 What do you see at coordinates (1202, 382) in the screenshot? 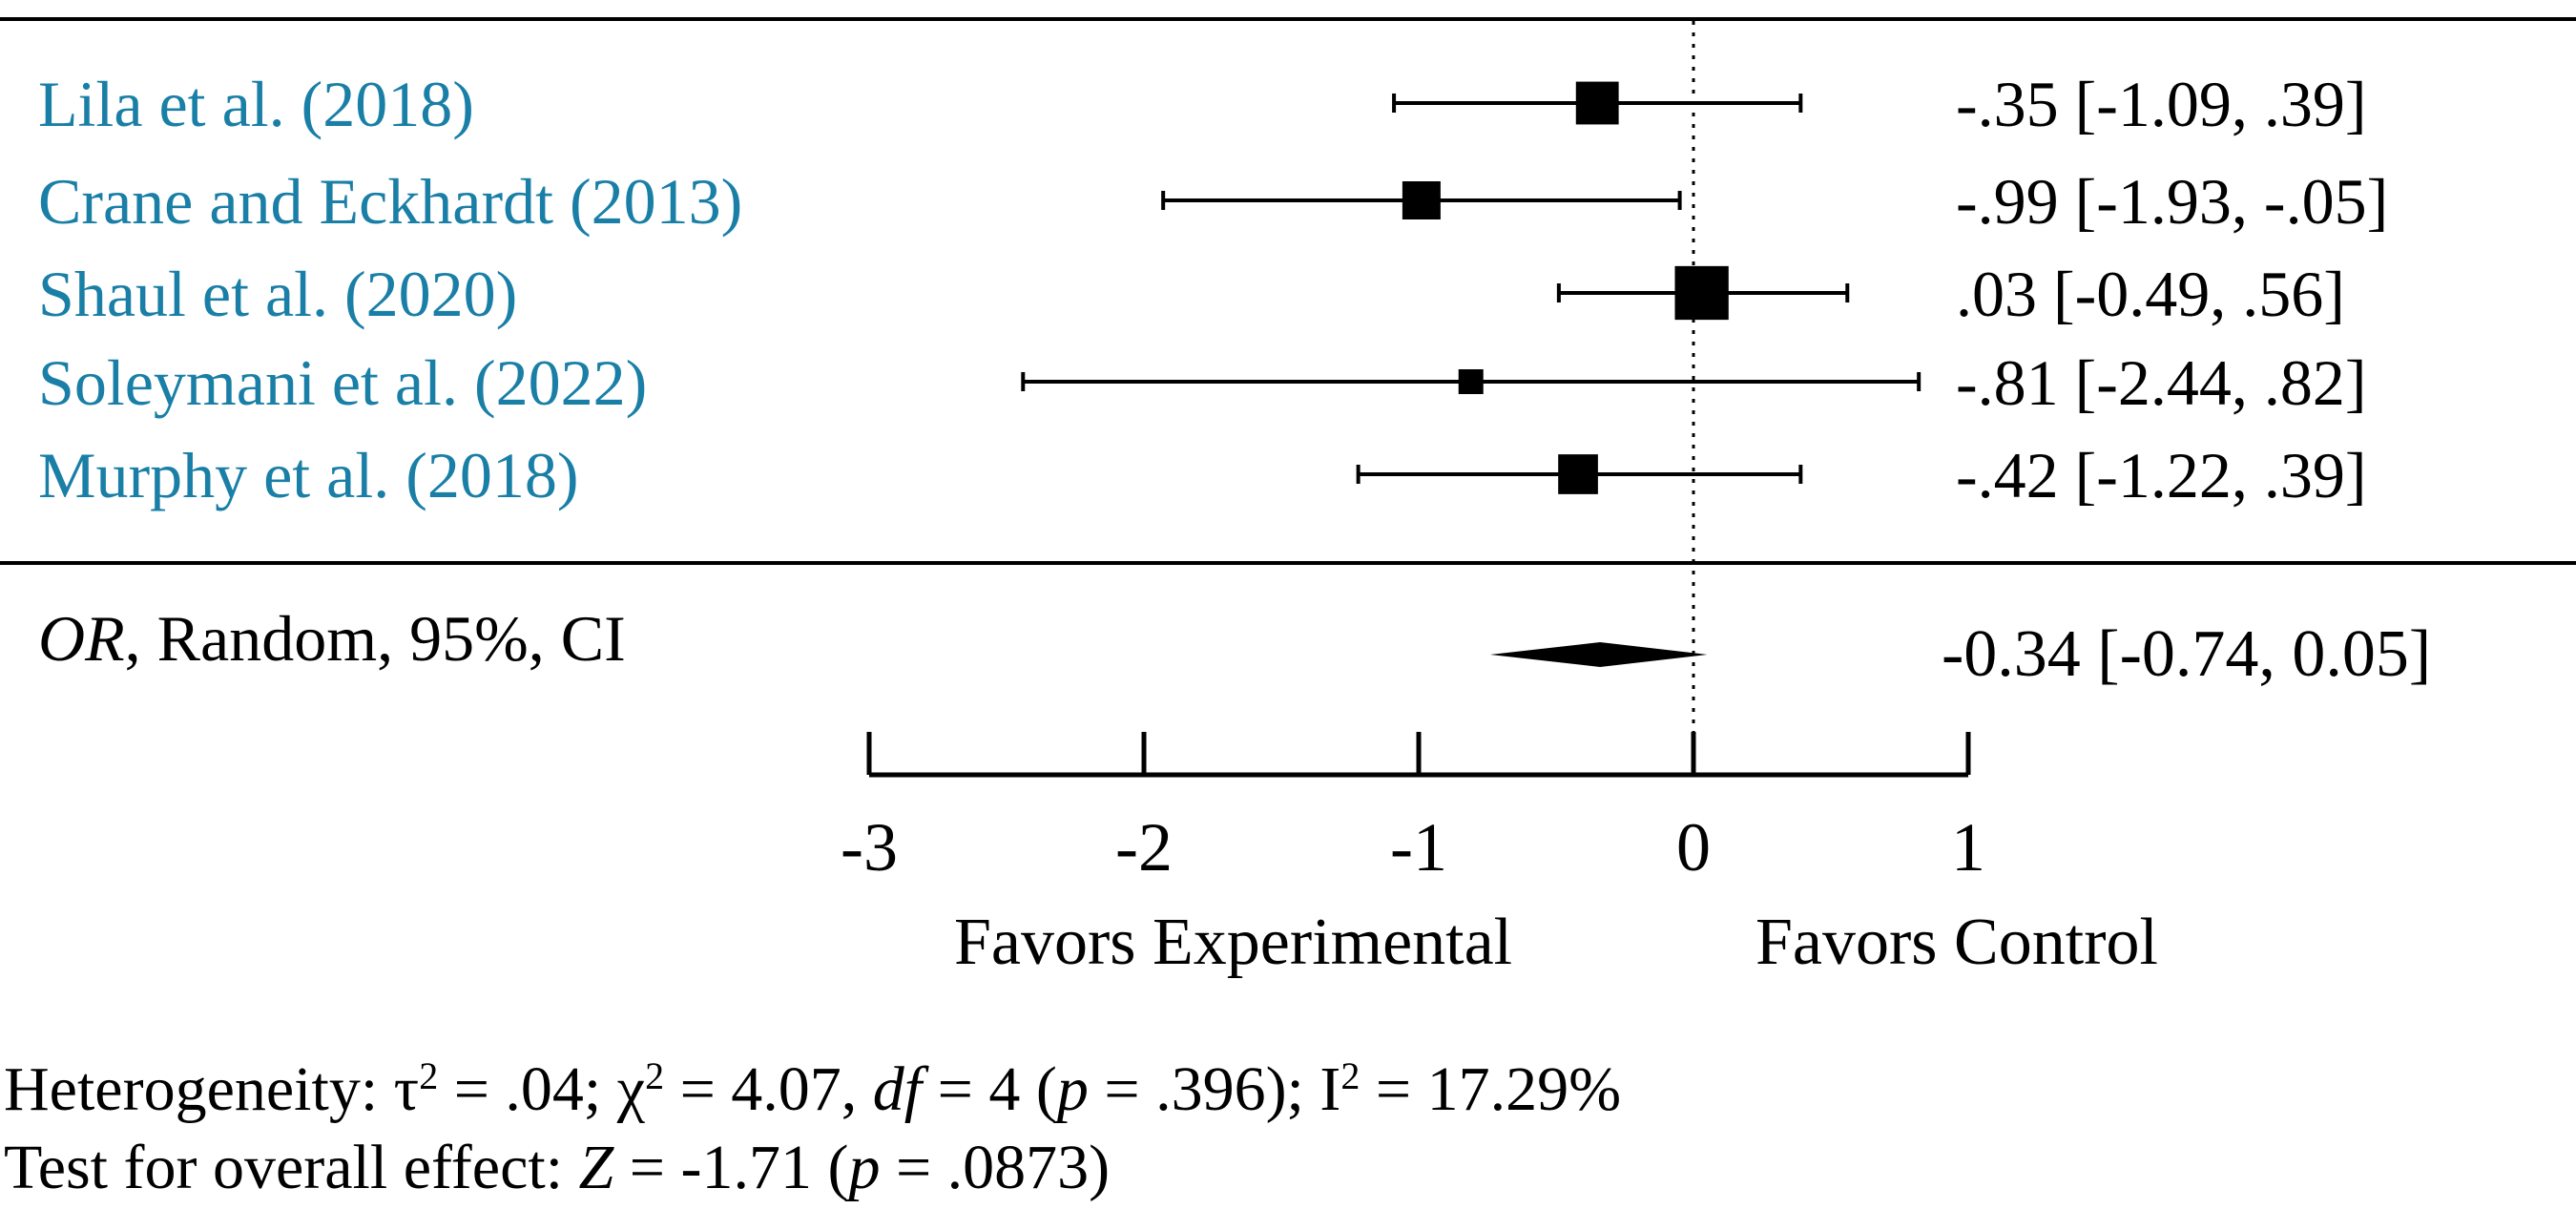
I see `study-row: Soleymani et al. (2022) -.81 [-2.44, .82]` at bounding box center [1202, 382].